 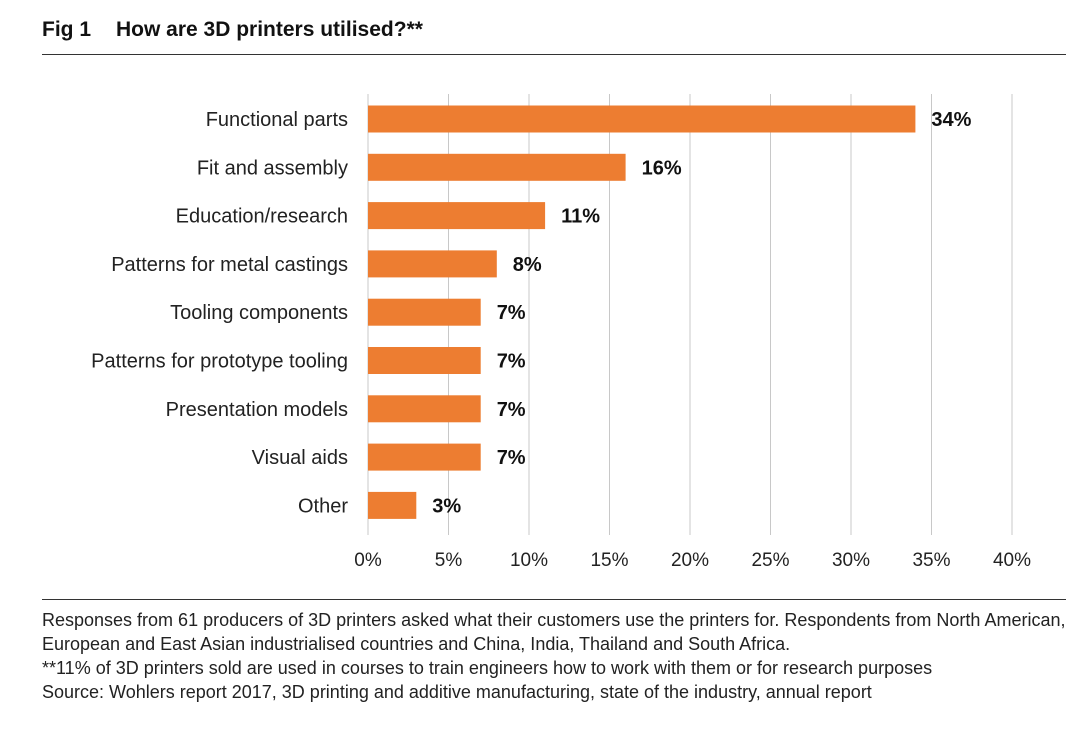 I want to click on data-label: 8%, so click(x=527, y=265).